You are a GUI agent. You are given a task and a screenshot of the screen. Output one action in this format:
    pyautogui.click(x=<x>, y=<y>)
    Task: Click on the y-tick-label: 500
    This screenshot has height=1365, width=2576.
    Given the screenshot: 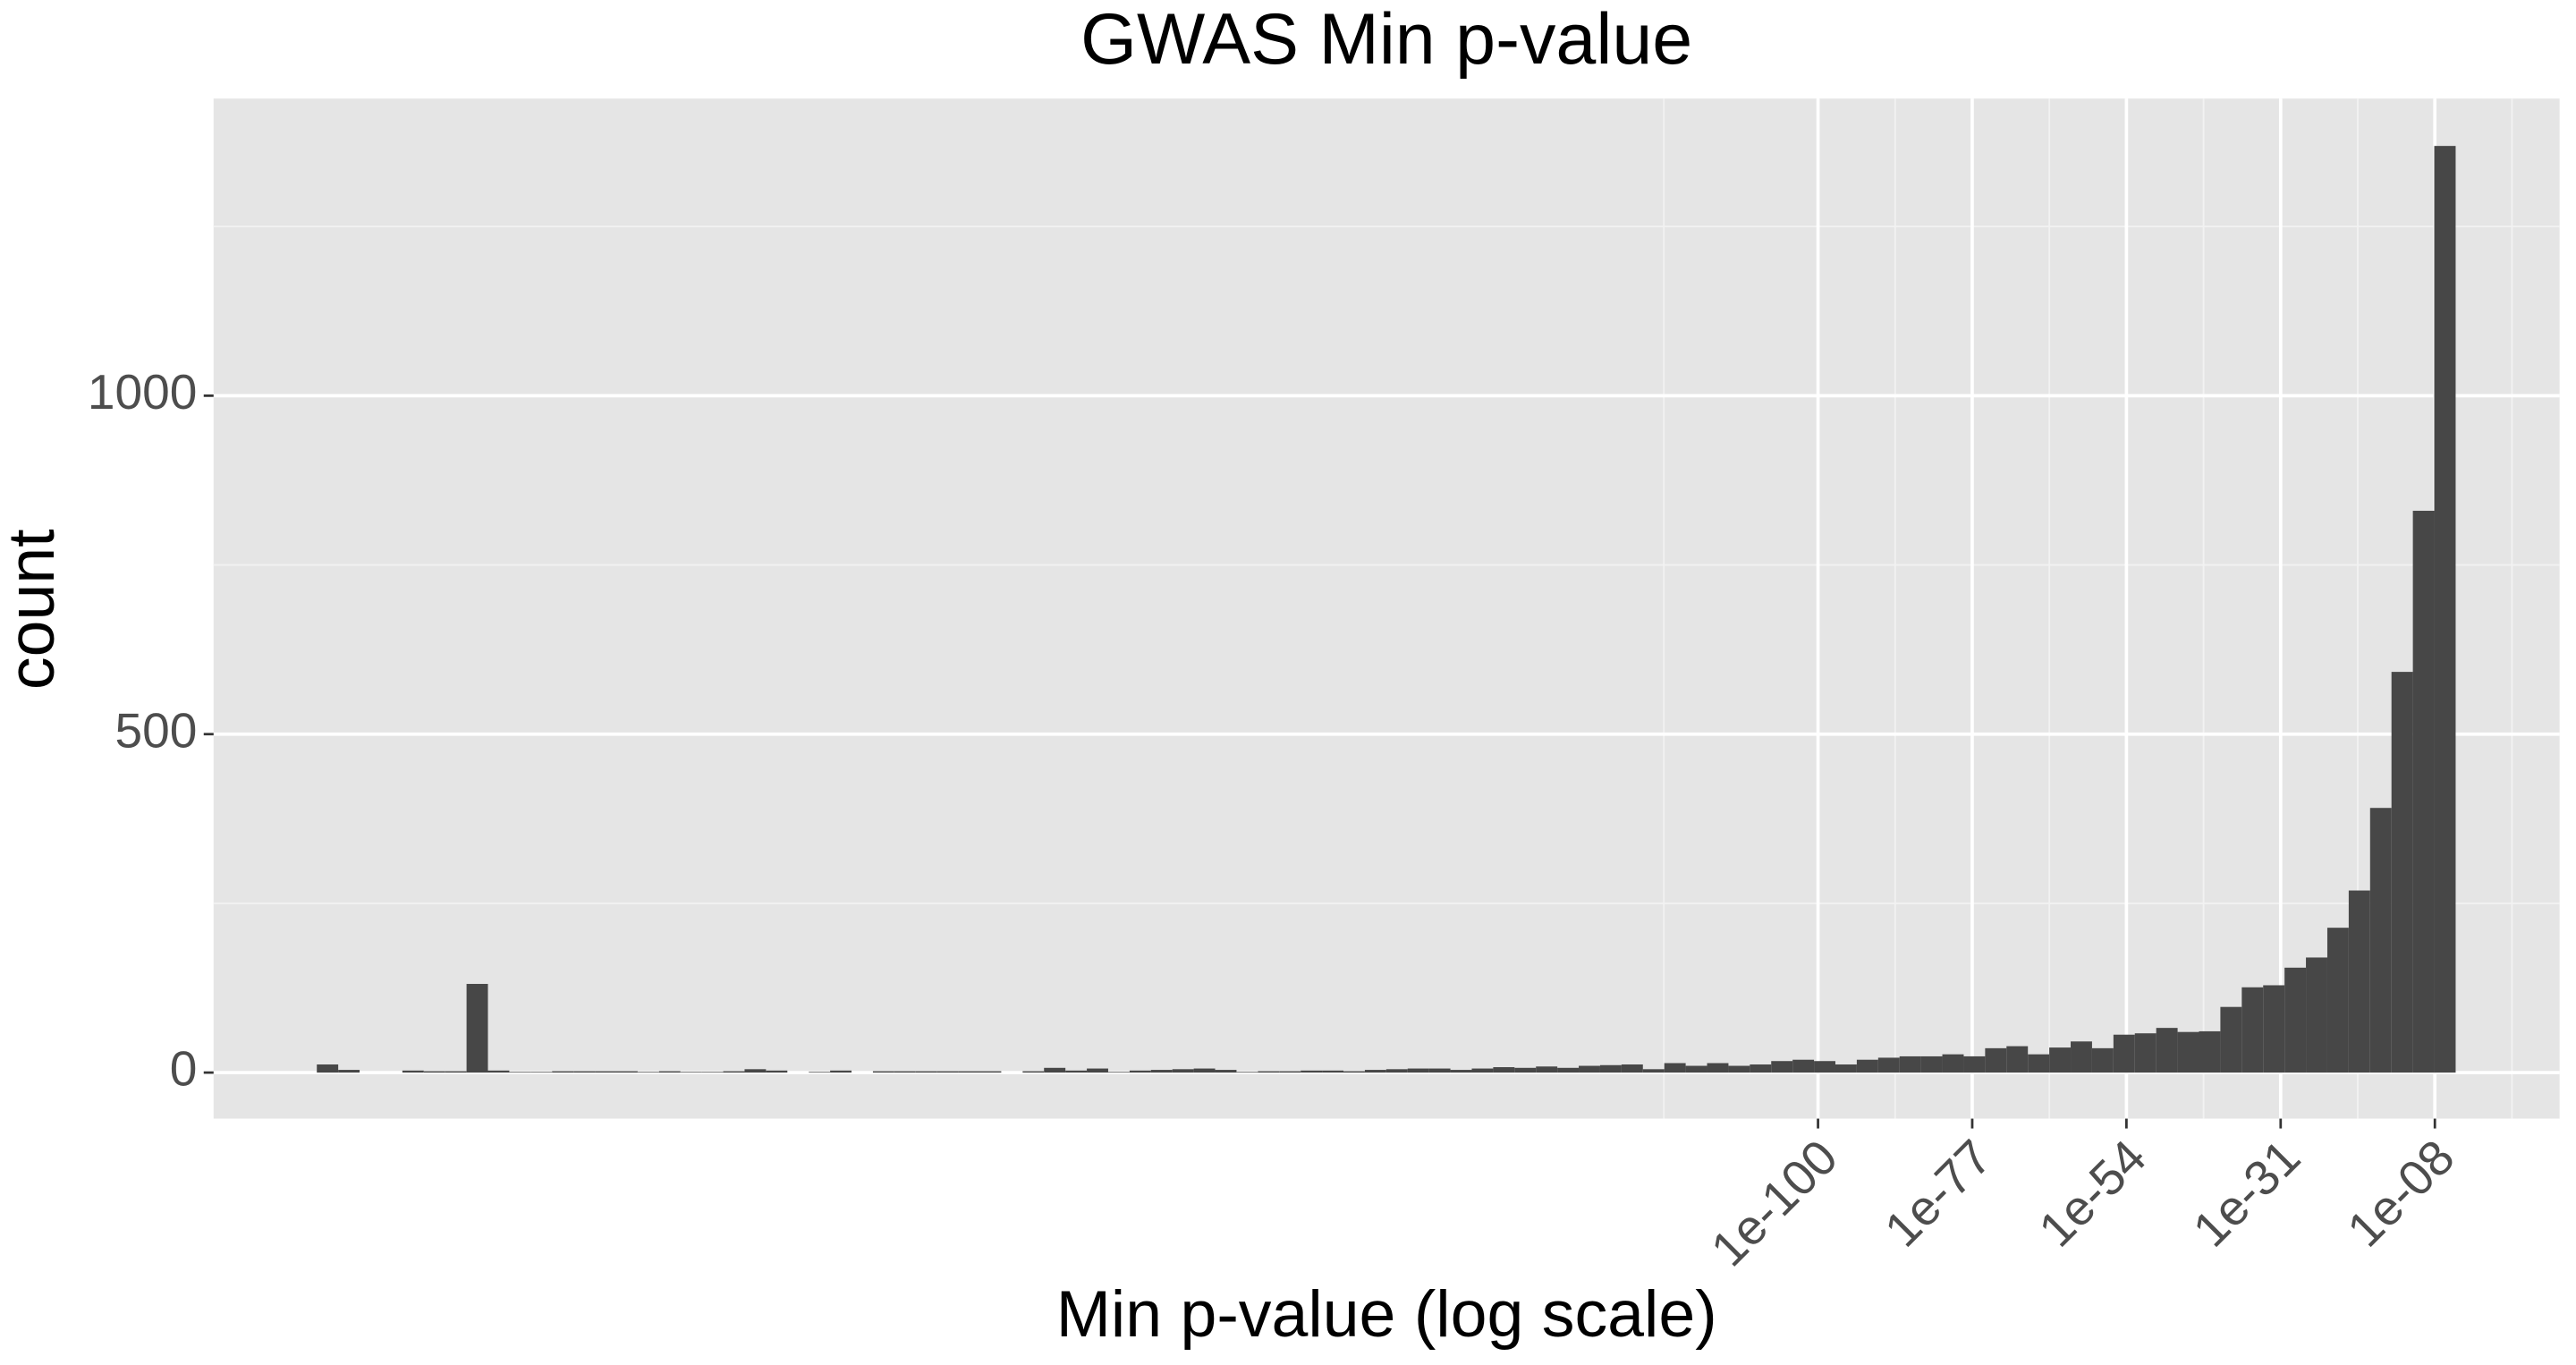 What is the action you would take?
    pyautogui.click(x=155, y=730)
    